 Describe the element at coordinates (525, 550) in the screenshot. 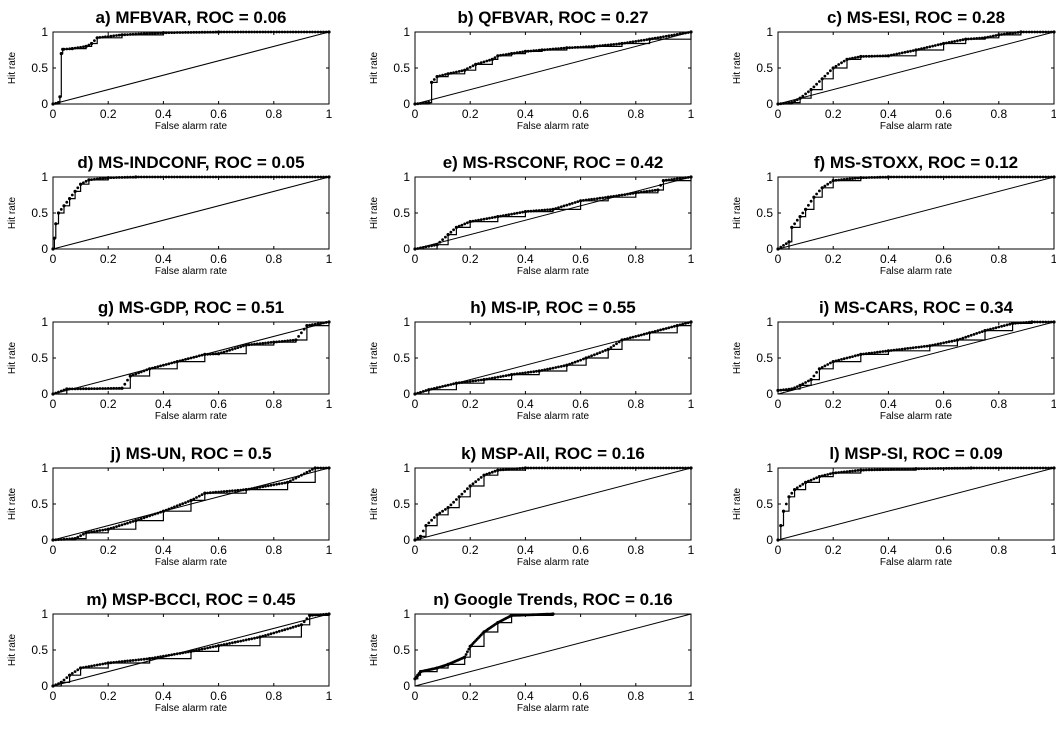

I see `x-tick-label: 0.4` at that location.